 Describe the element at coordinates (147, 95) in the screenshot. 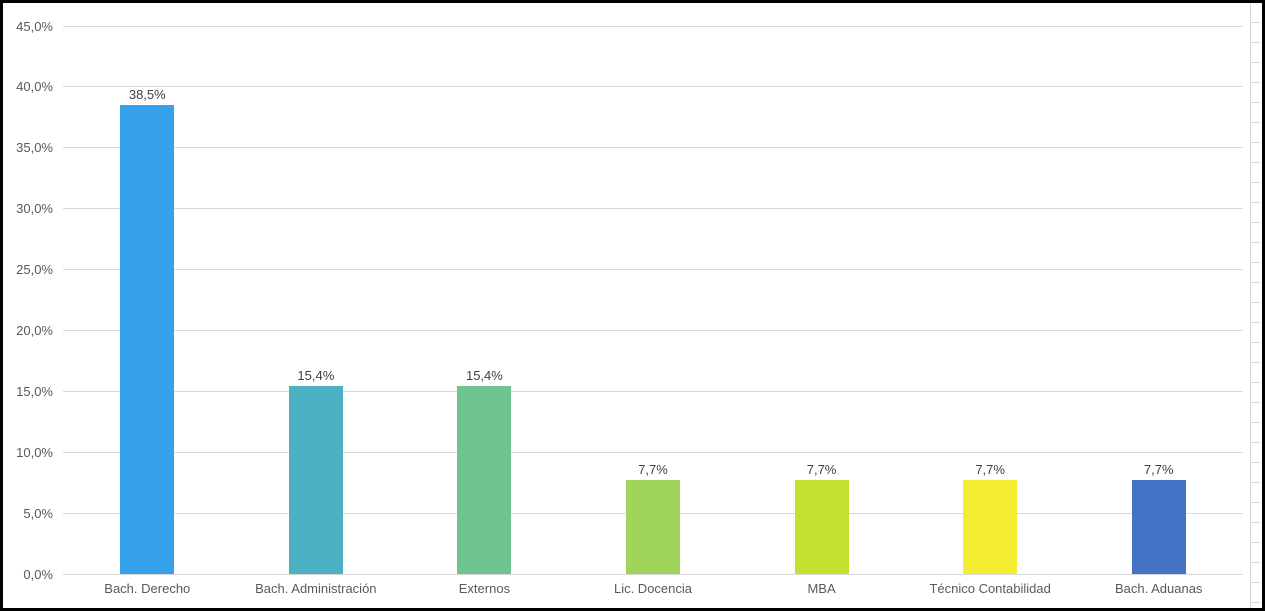

I see `bar-value-label: 38,5%` at that location.